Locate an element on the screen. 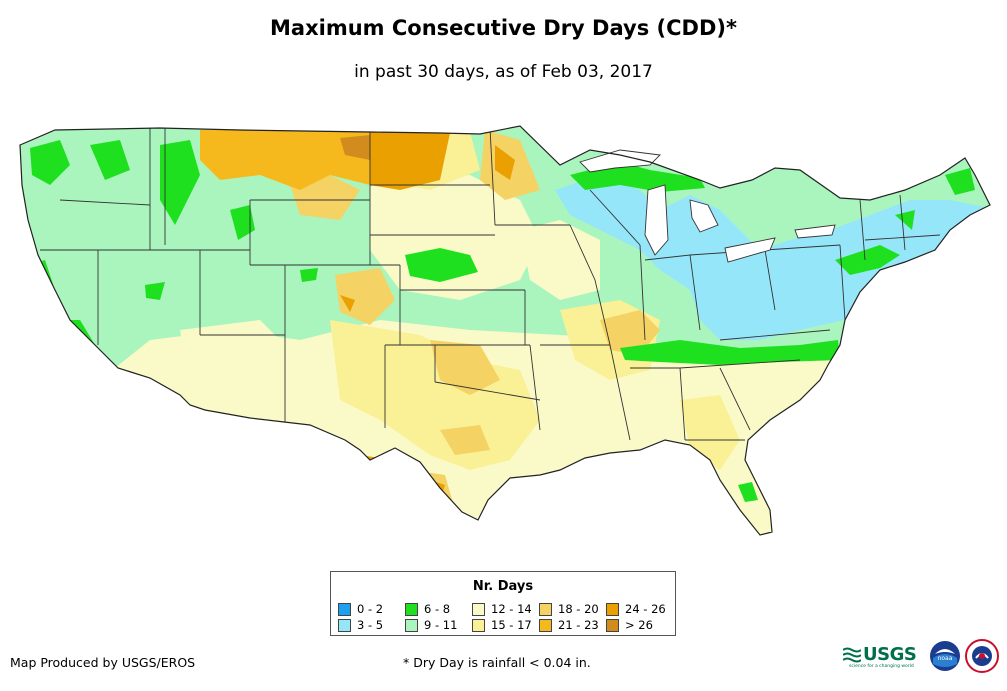 The image size is (1007, 691). legend-title: Nr. Days is located at coordinates (503, 586).